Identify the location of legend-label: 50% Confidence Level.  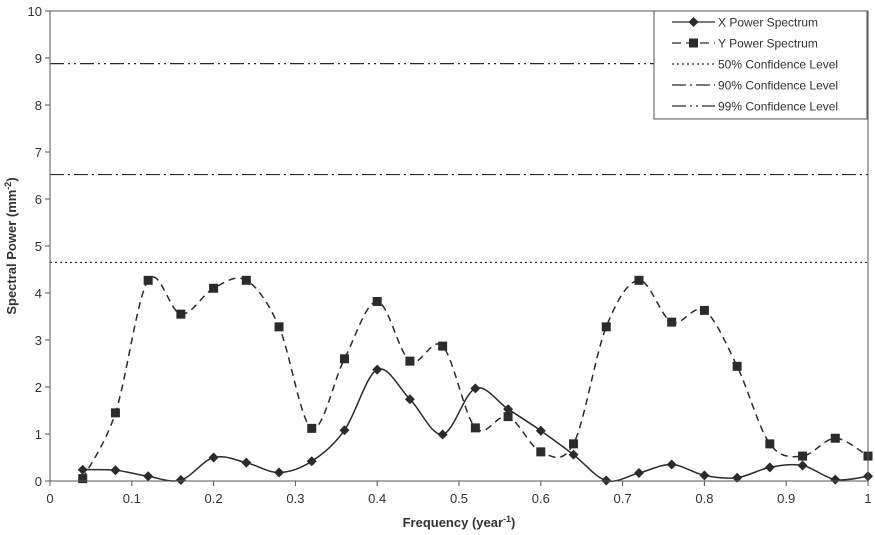
(778, 65).